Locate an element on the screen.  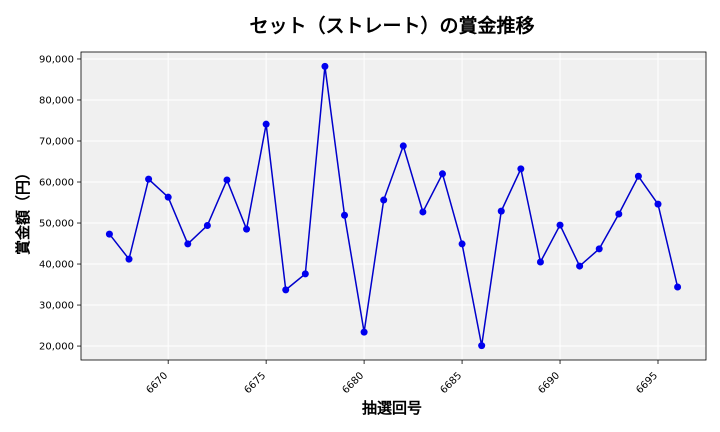
y-tick-label: 80,000 is located at coordinates (56, 100).